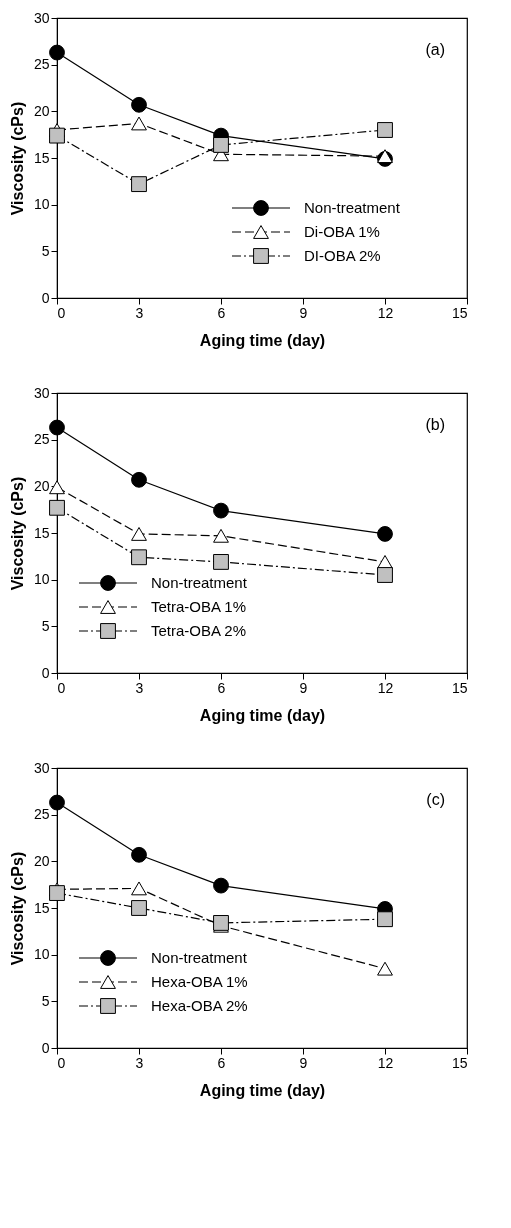 This screenshot has width=511, height=1228. What do you see at coordinates (342, 255) in the screenshot?
I see `legend-label: DI-OBA 2%` at bounding box center [342, 255].